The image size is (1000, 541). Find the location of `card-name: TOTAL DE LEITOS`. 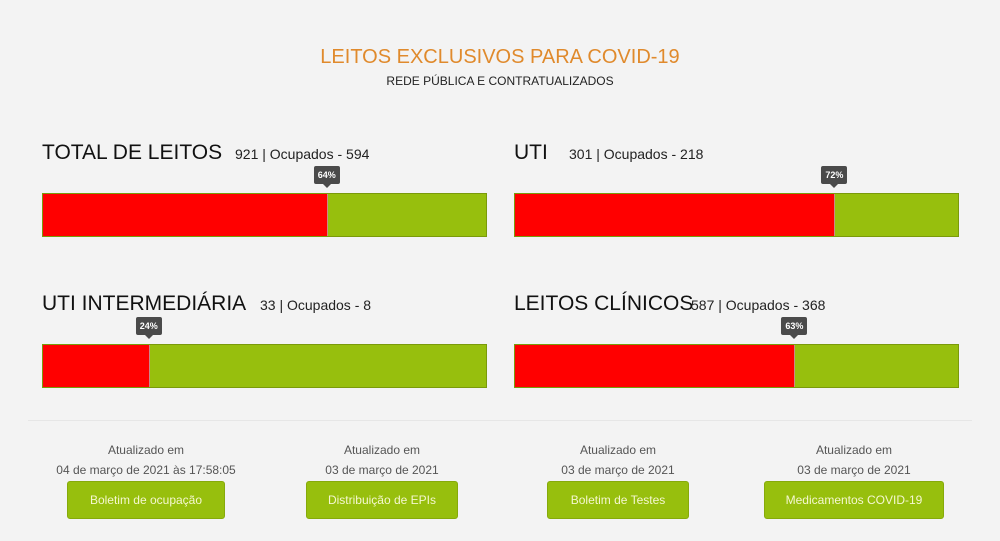

card-name: TOTAL DE LEITOS is located at coordinates (132, 152).